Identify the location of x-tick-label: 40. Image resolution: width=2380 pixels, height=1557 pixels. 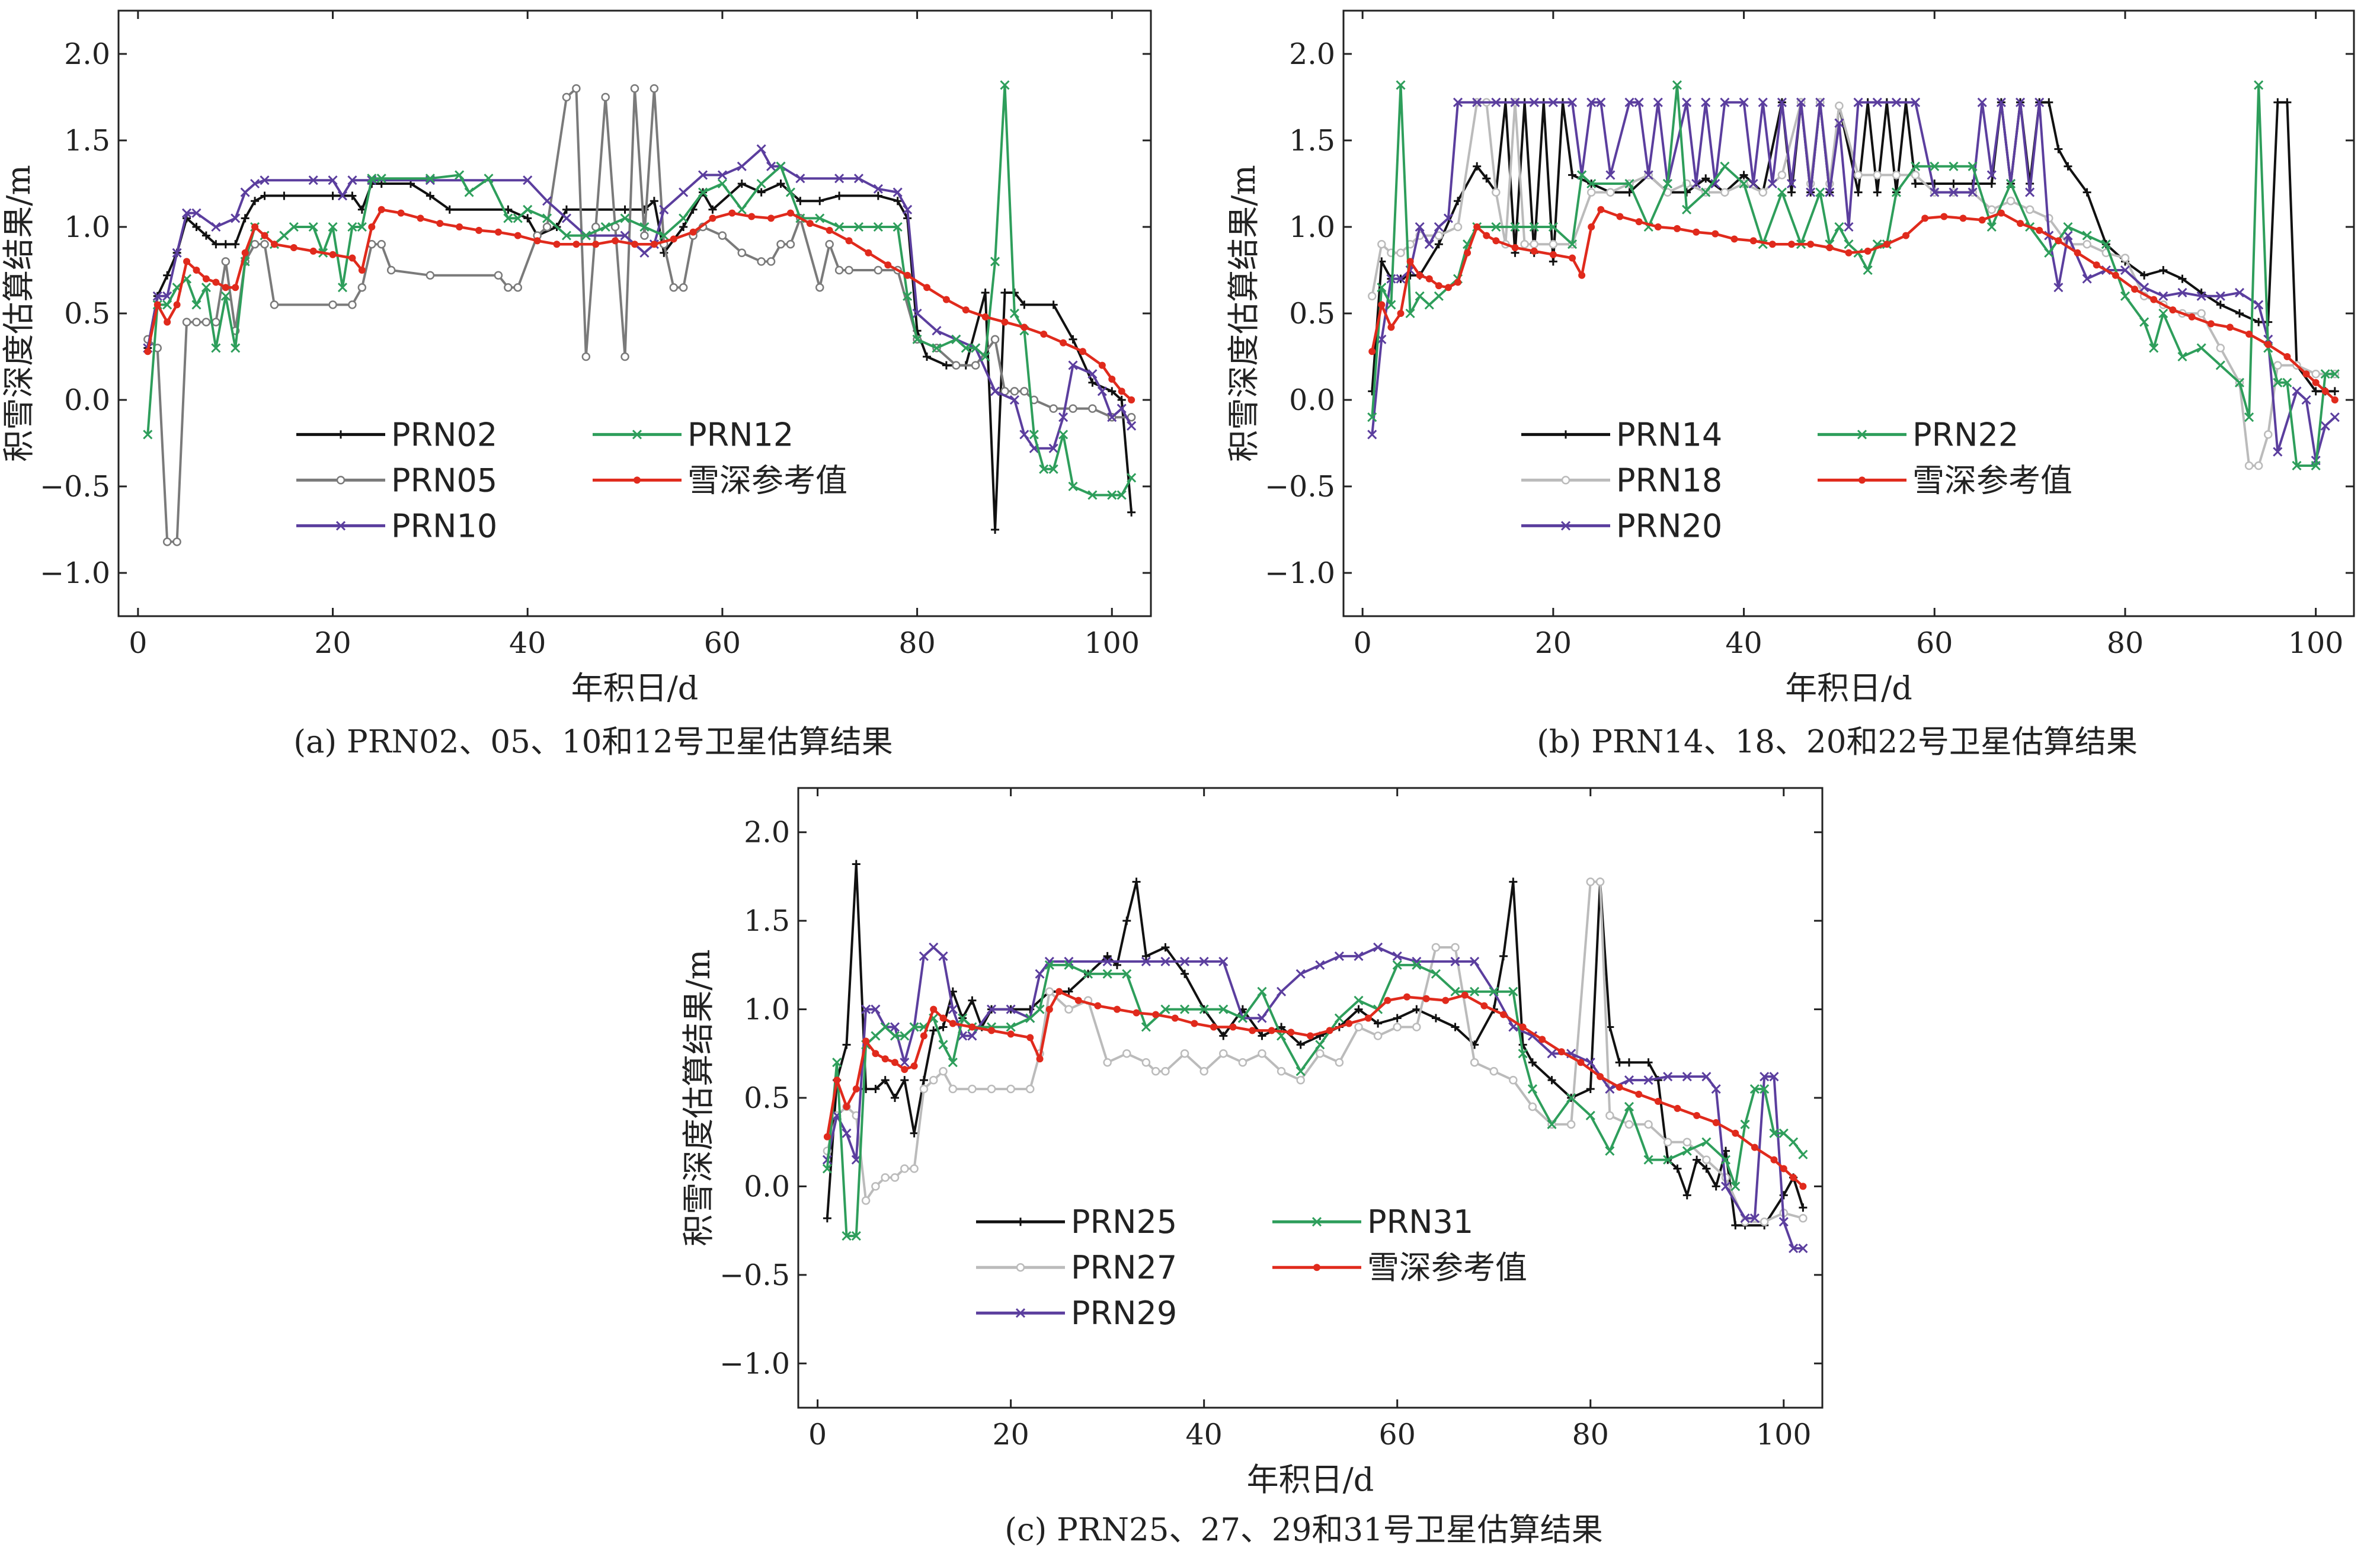
(527, 643).